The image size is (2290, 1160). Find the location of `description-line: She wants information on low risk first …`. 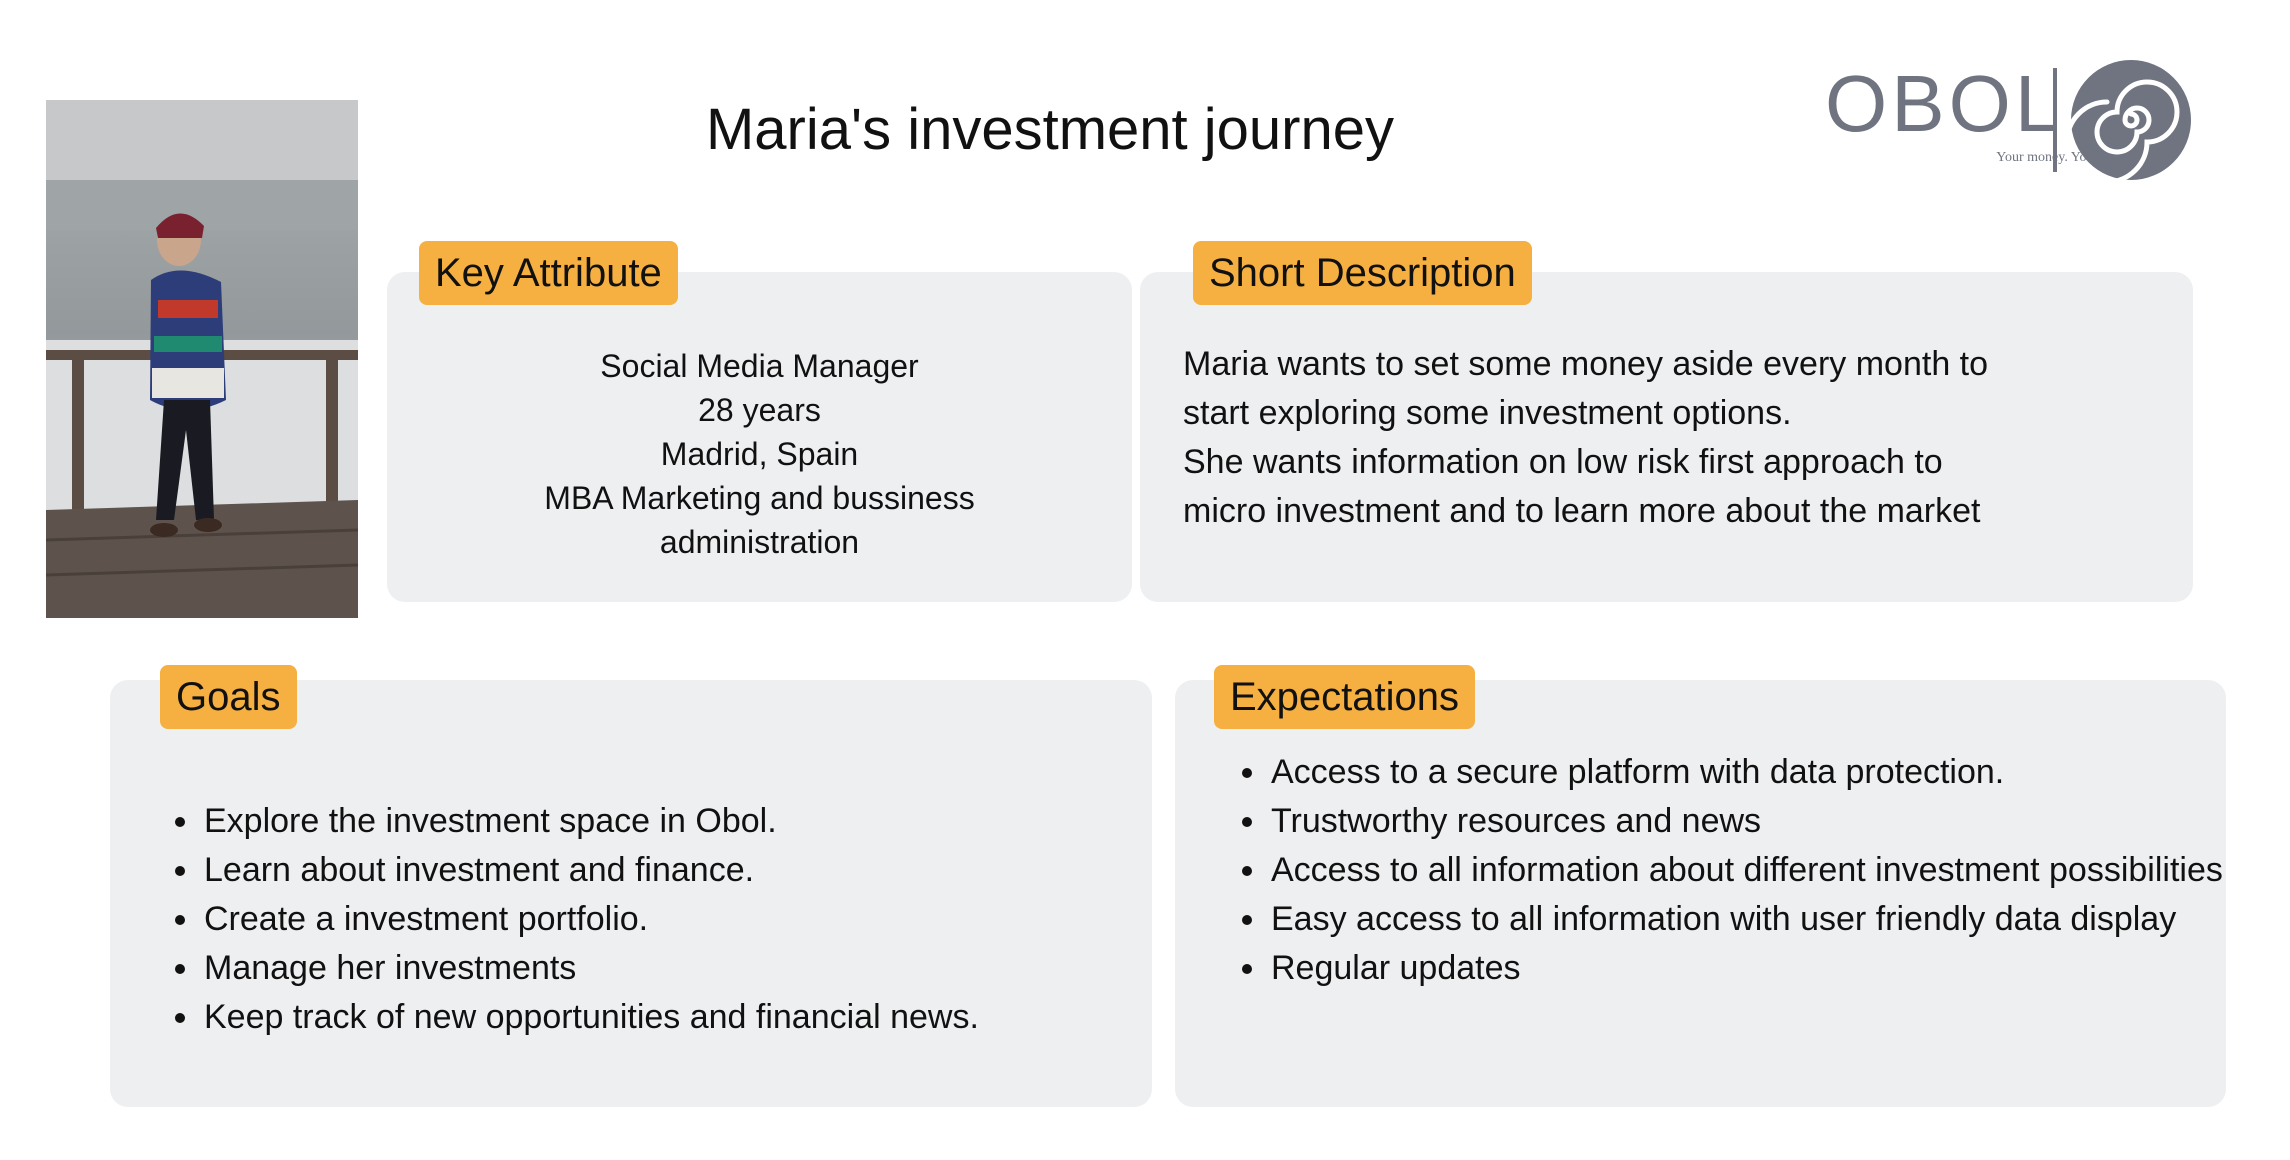

description-line: She wants information on low risk first … is located at coordinates (1563, 462).